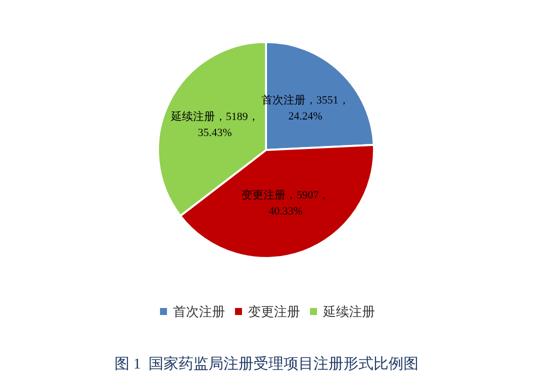 This screenshot has height=385, width=533. Describe the element at coordinates (286, 203) in the screenshot. I see `data-label: 变更注册，5907，40.33%` at that location.